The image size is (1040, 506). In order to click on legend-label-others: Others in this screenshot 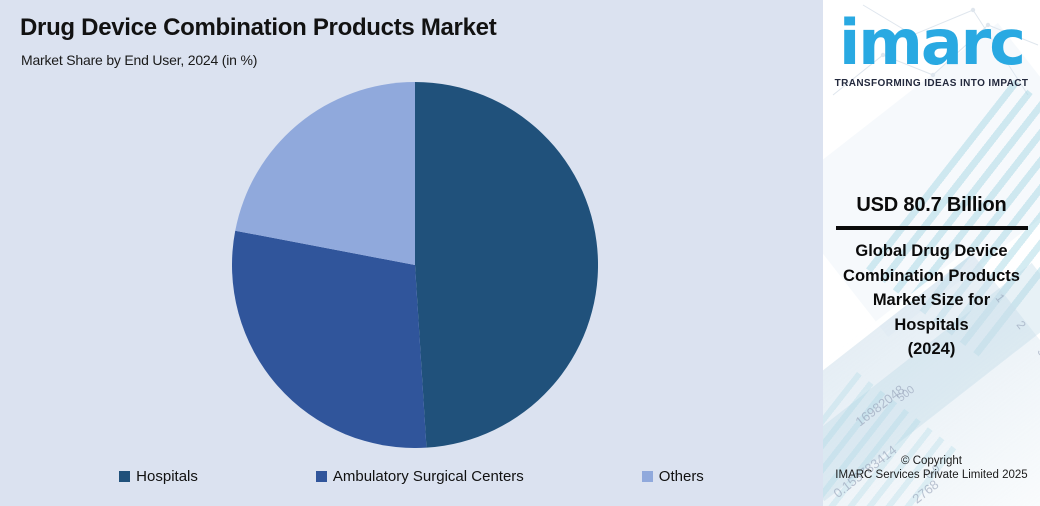, I will do `click(681, 476)`.